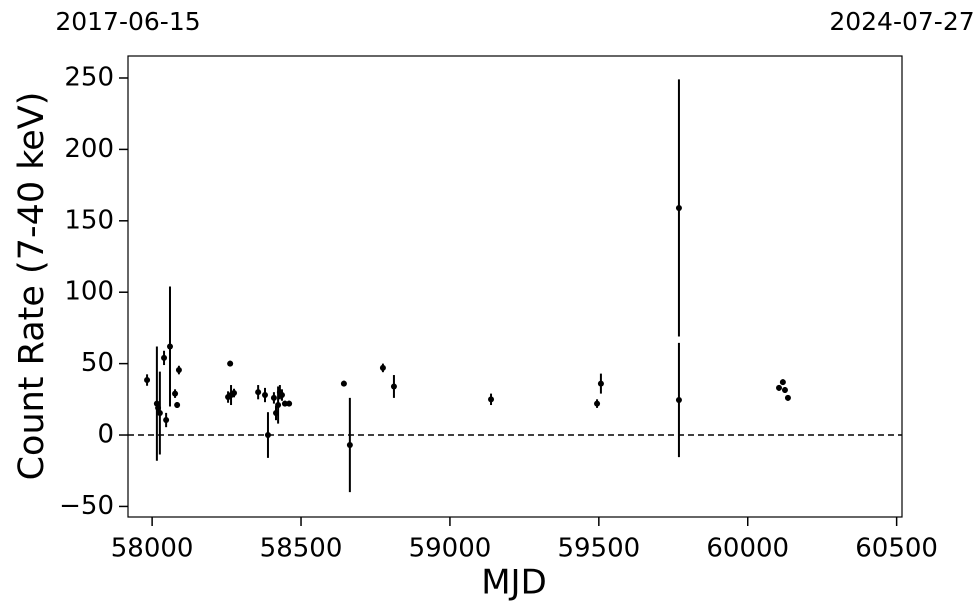 This screenshot has height=613, width=980. What do you see at coordinates (89, 77) in the screenshot?
I see `y-tick-label: 250` at bounding box center [89, 77].